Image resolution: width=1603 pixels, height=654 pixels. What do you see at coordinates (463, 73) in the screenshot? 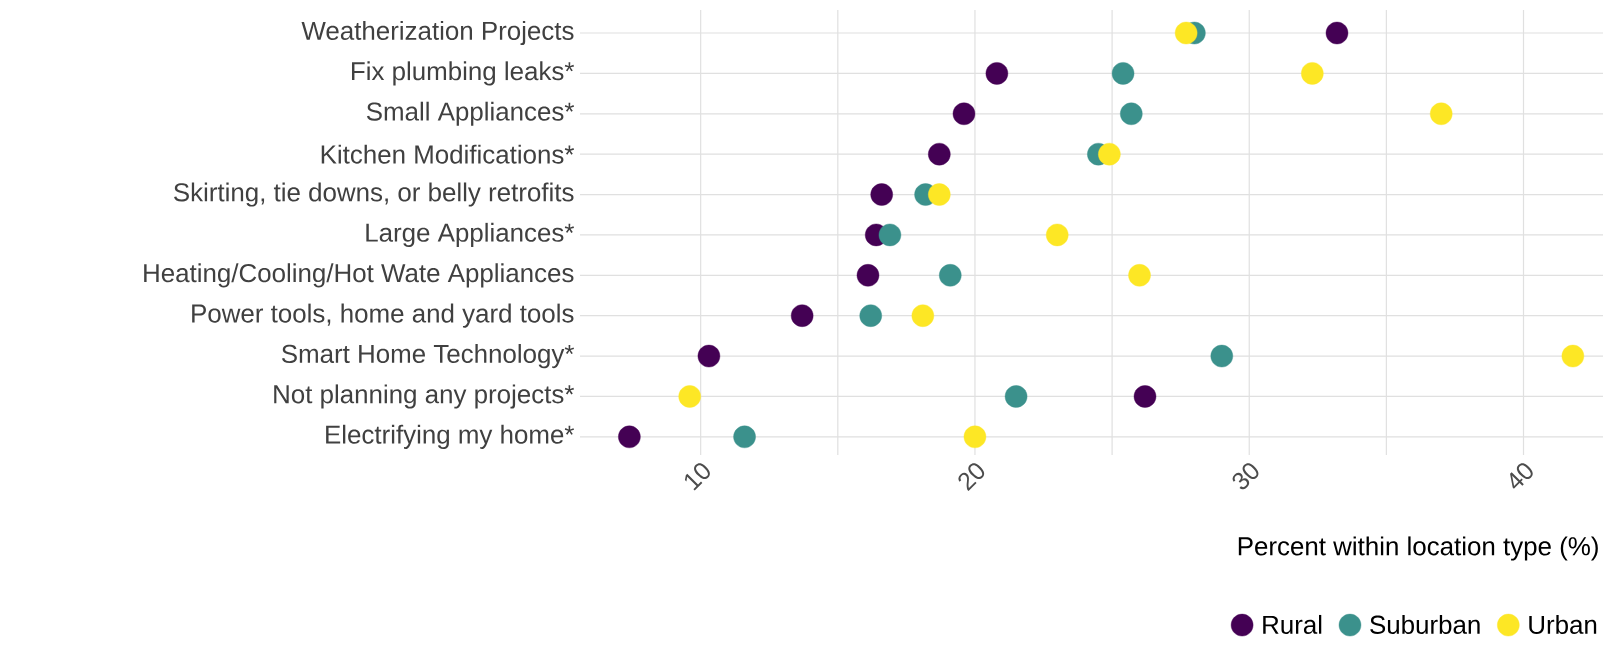
I see `y-tick-label: Fix plumbing leaks*` at bounding box center [463, 73].